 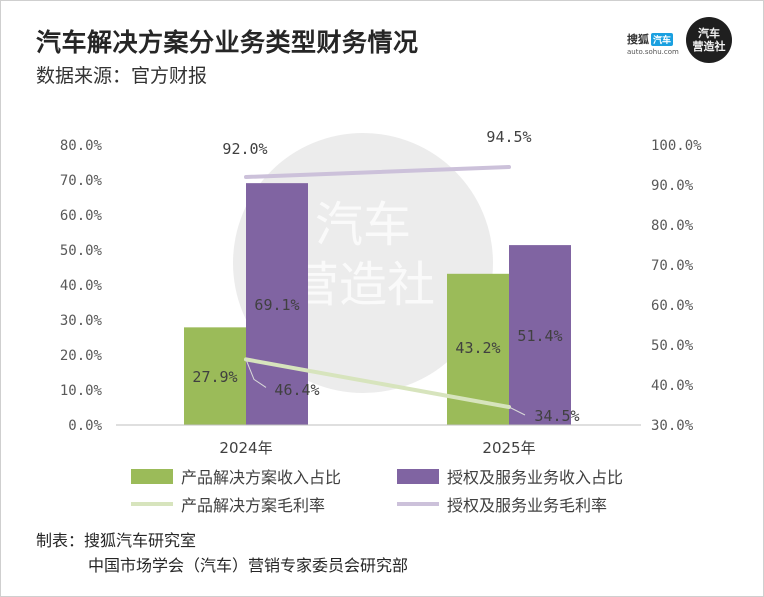 I want to click on sohu-name: 搜狐, so click(x=638, y=39).